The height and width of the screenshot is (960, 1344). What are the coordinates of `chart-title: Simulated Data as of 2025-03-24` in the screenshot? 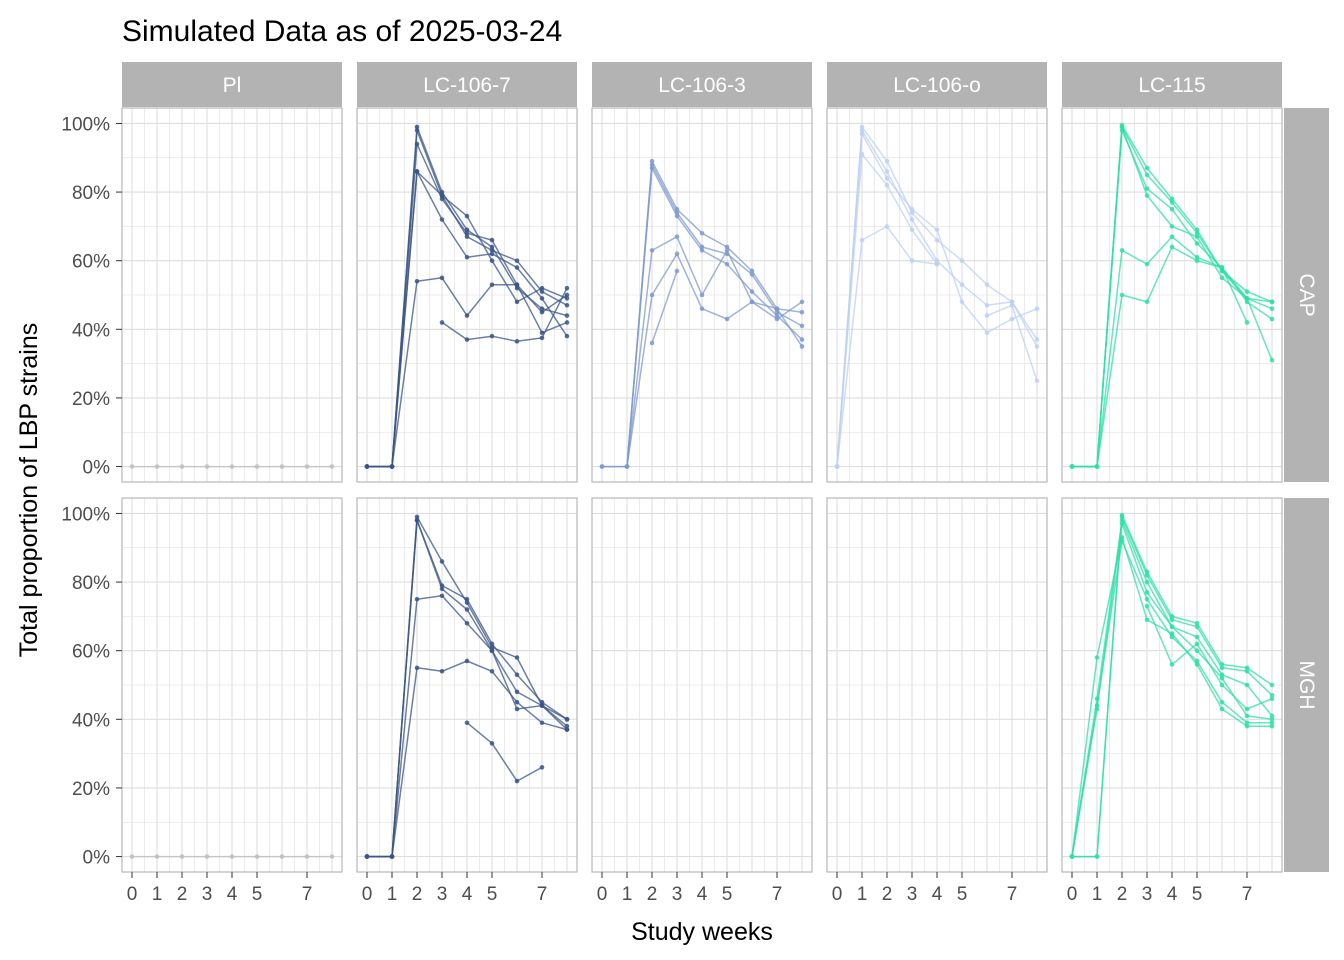 It's located at (342, 31).